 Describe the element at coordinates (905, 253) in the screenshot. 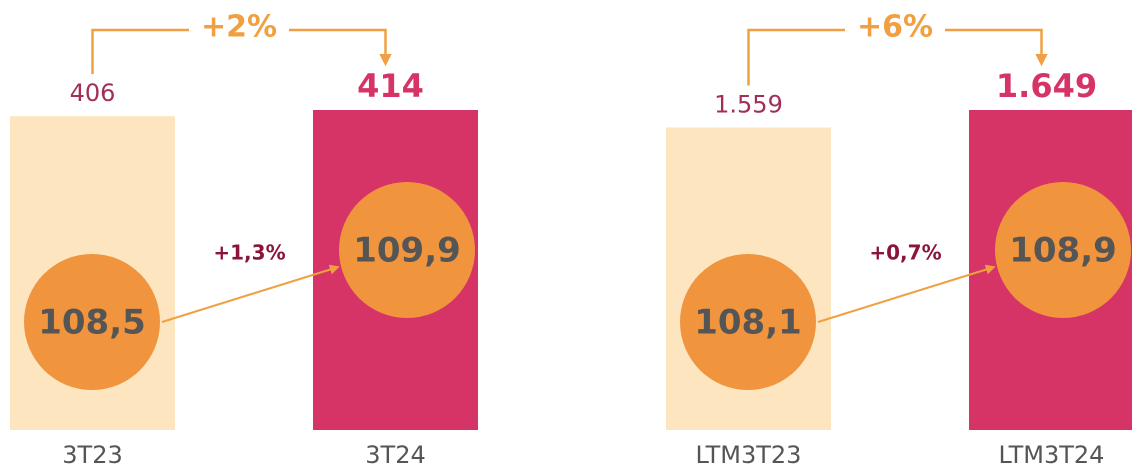

I see `index-change: +0,7%` at that location.